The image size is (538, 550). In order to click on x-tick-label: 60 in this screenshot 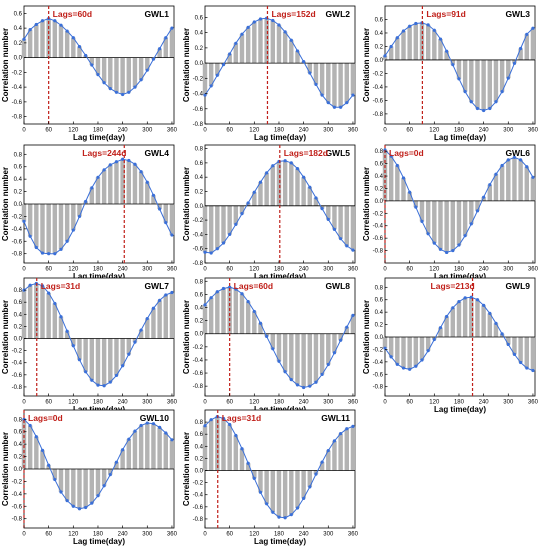, I will do `click(229, 403)`.